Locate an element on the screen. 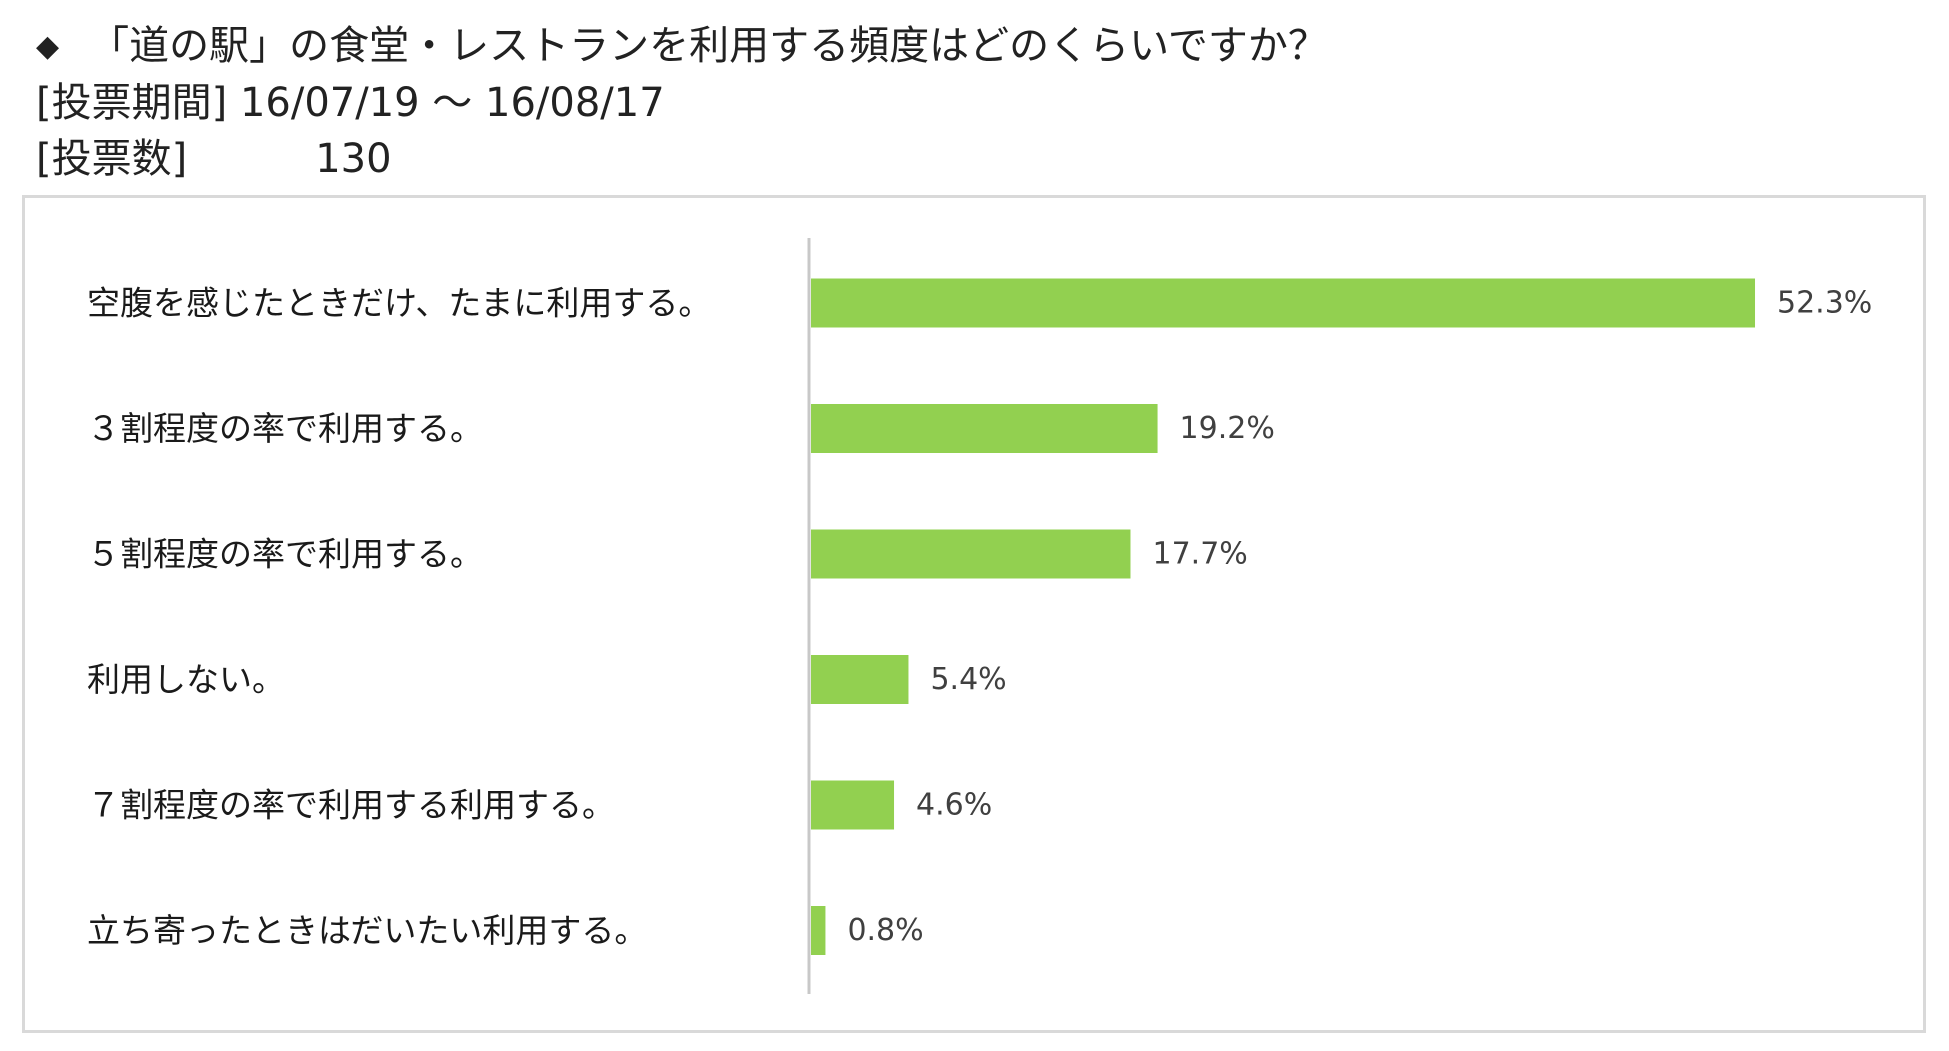 Image resolution: width=1949 pixels, height=1051 pixels. value-label: 17.7% is located at coordinates (1199, 554).